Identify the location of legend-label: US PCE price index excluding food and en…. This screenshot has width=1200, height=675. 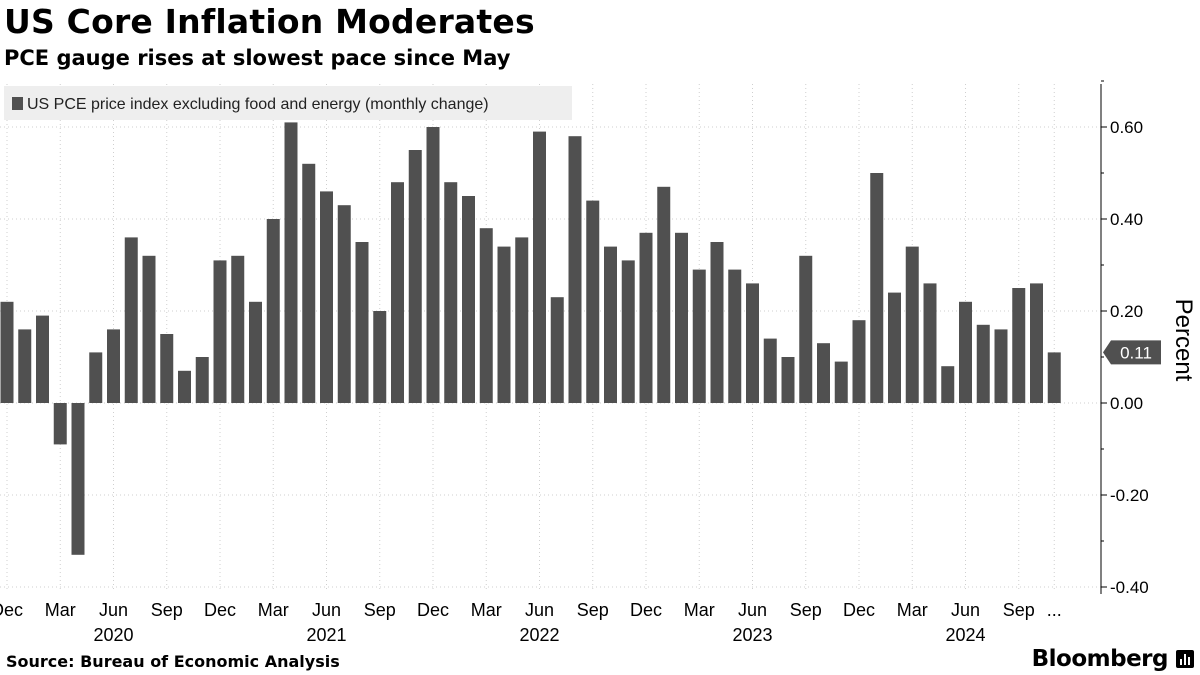
(258, 104).